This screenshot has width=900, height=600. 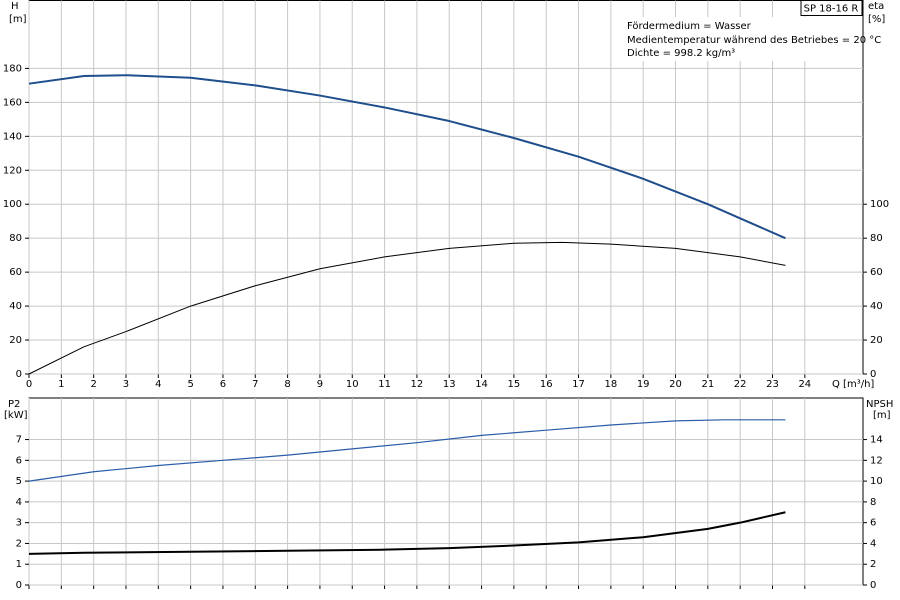 What do you see at coordinates (873, 523) in the screenshot?
I see `y2-tick-label: 6` at bounding box center [873, 523].